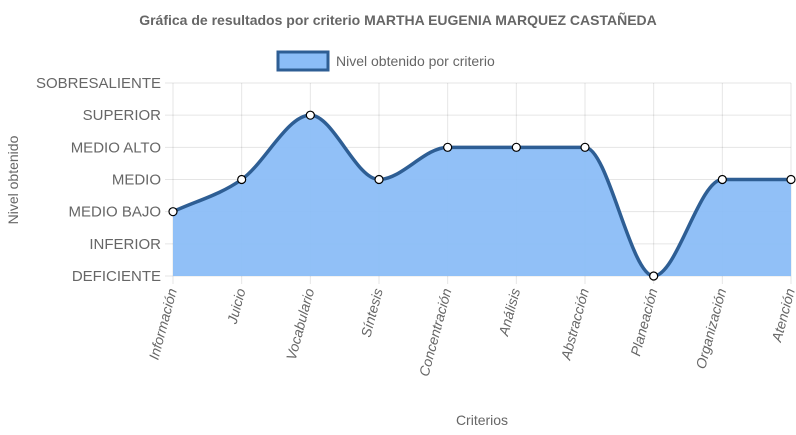 Image resolution: width=796 pixels, height=435 pixels. Describe the element at coordinates (163, 323) in the screenshot. I see `x-tick-label: Información` at that location.